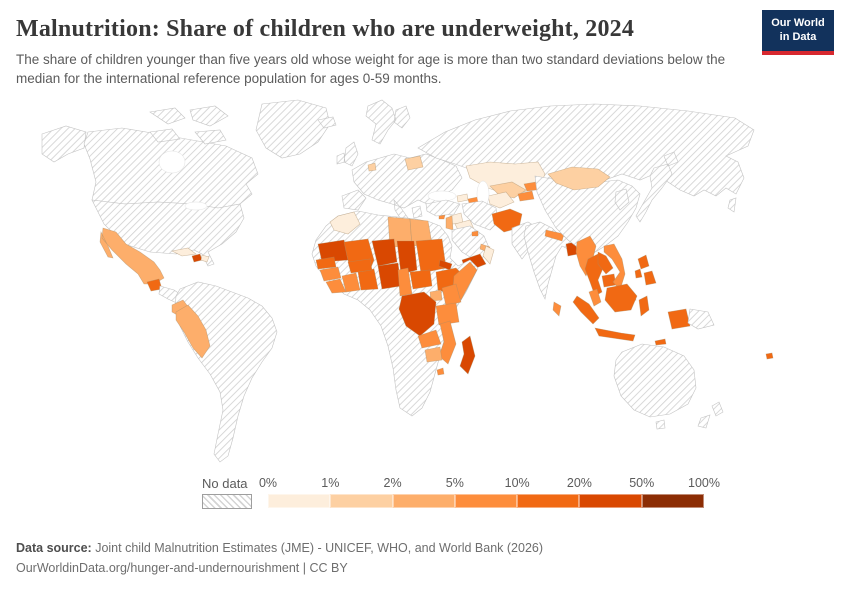 This screenshot has width=850, height=600. Describe the element at coordinates (548, 501) in the screenshot. I see `legend-bin-10-20%` at that location.